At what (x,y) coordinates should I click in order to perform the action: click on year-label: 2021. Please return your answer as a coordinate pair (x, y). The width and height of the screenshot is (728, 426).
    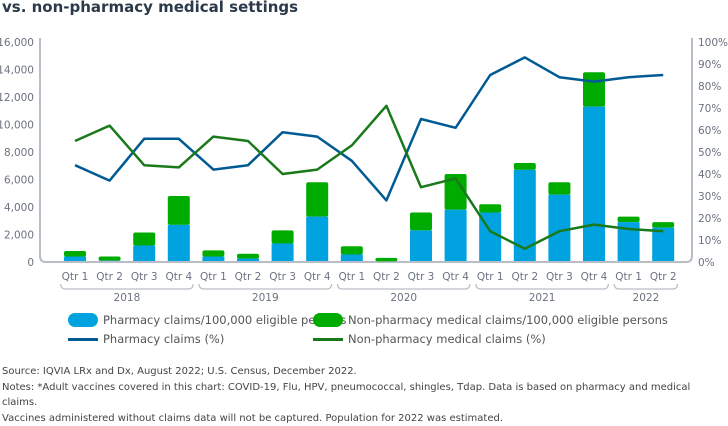
    Looking at the image, I should click on (542, 298).